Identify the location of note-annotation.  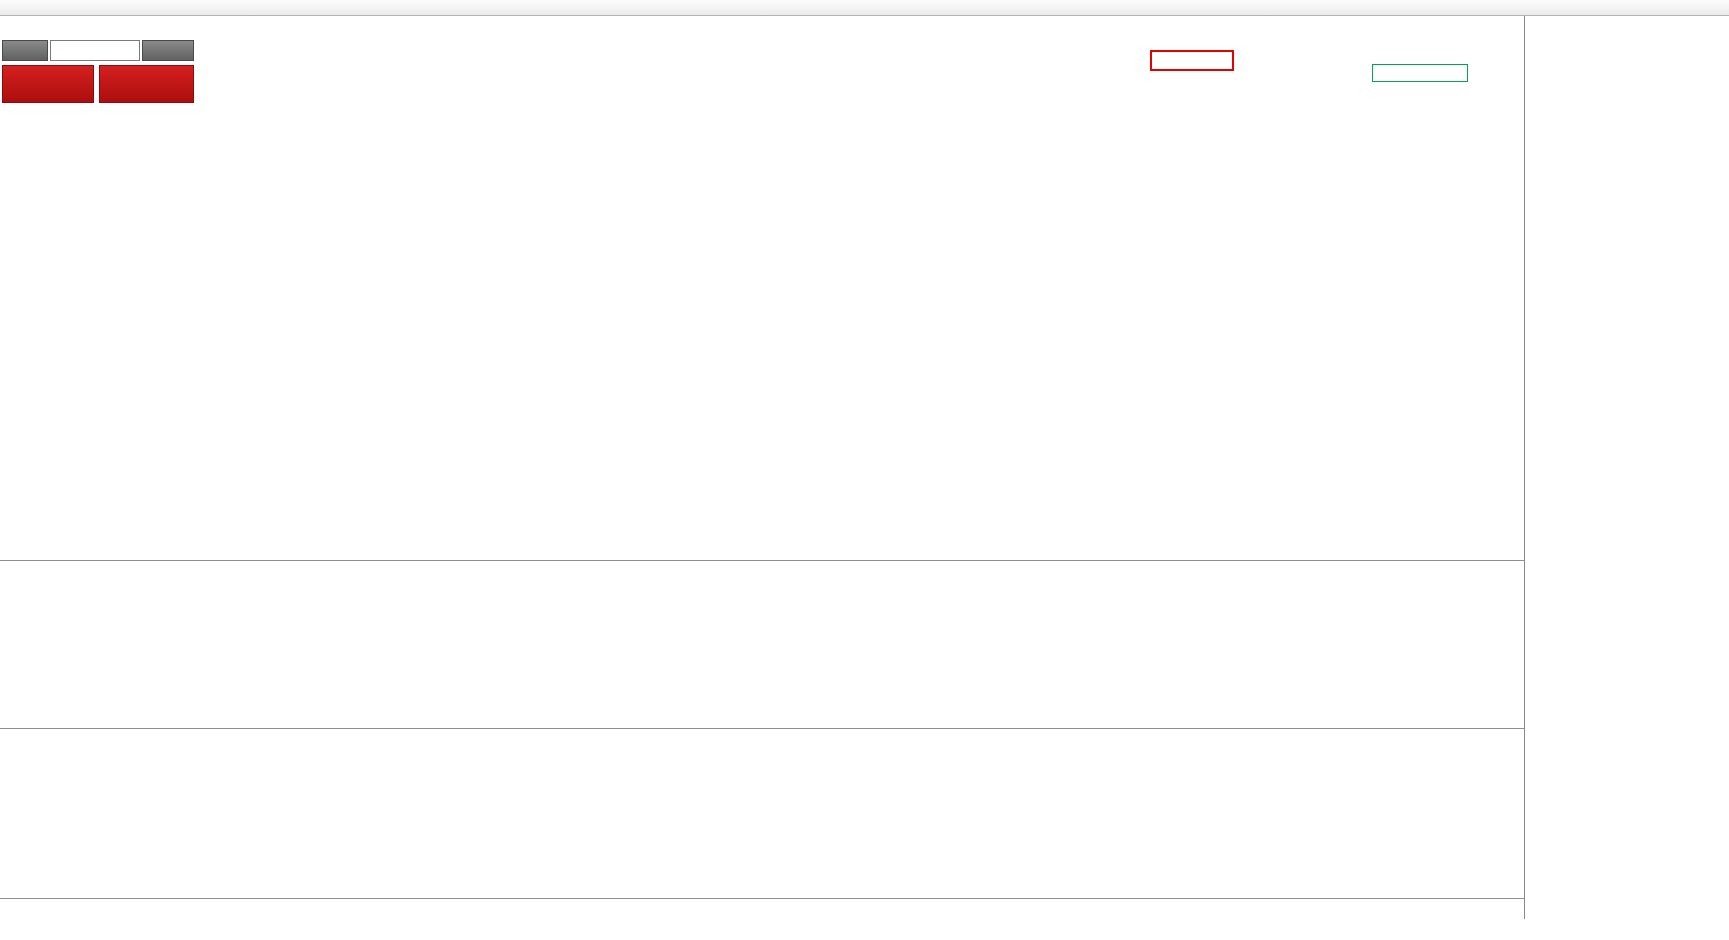
(1420, 73).